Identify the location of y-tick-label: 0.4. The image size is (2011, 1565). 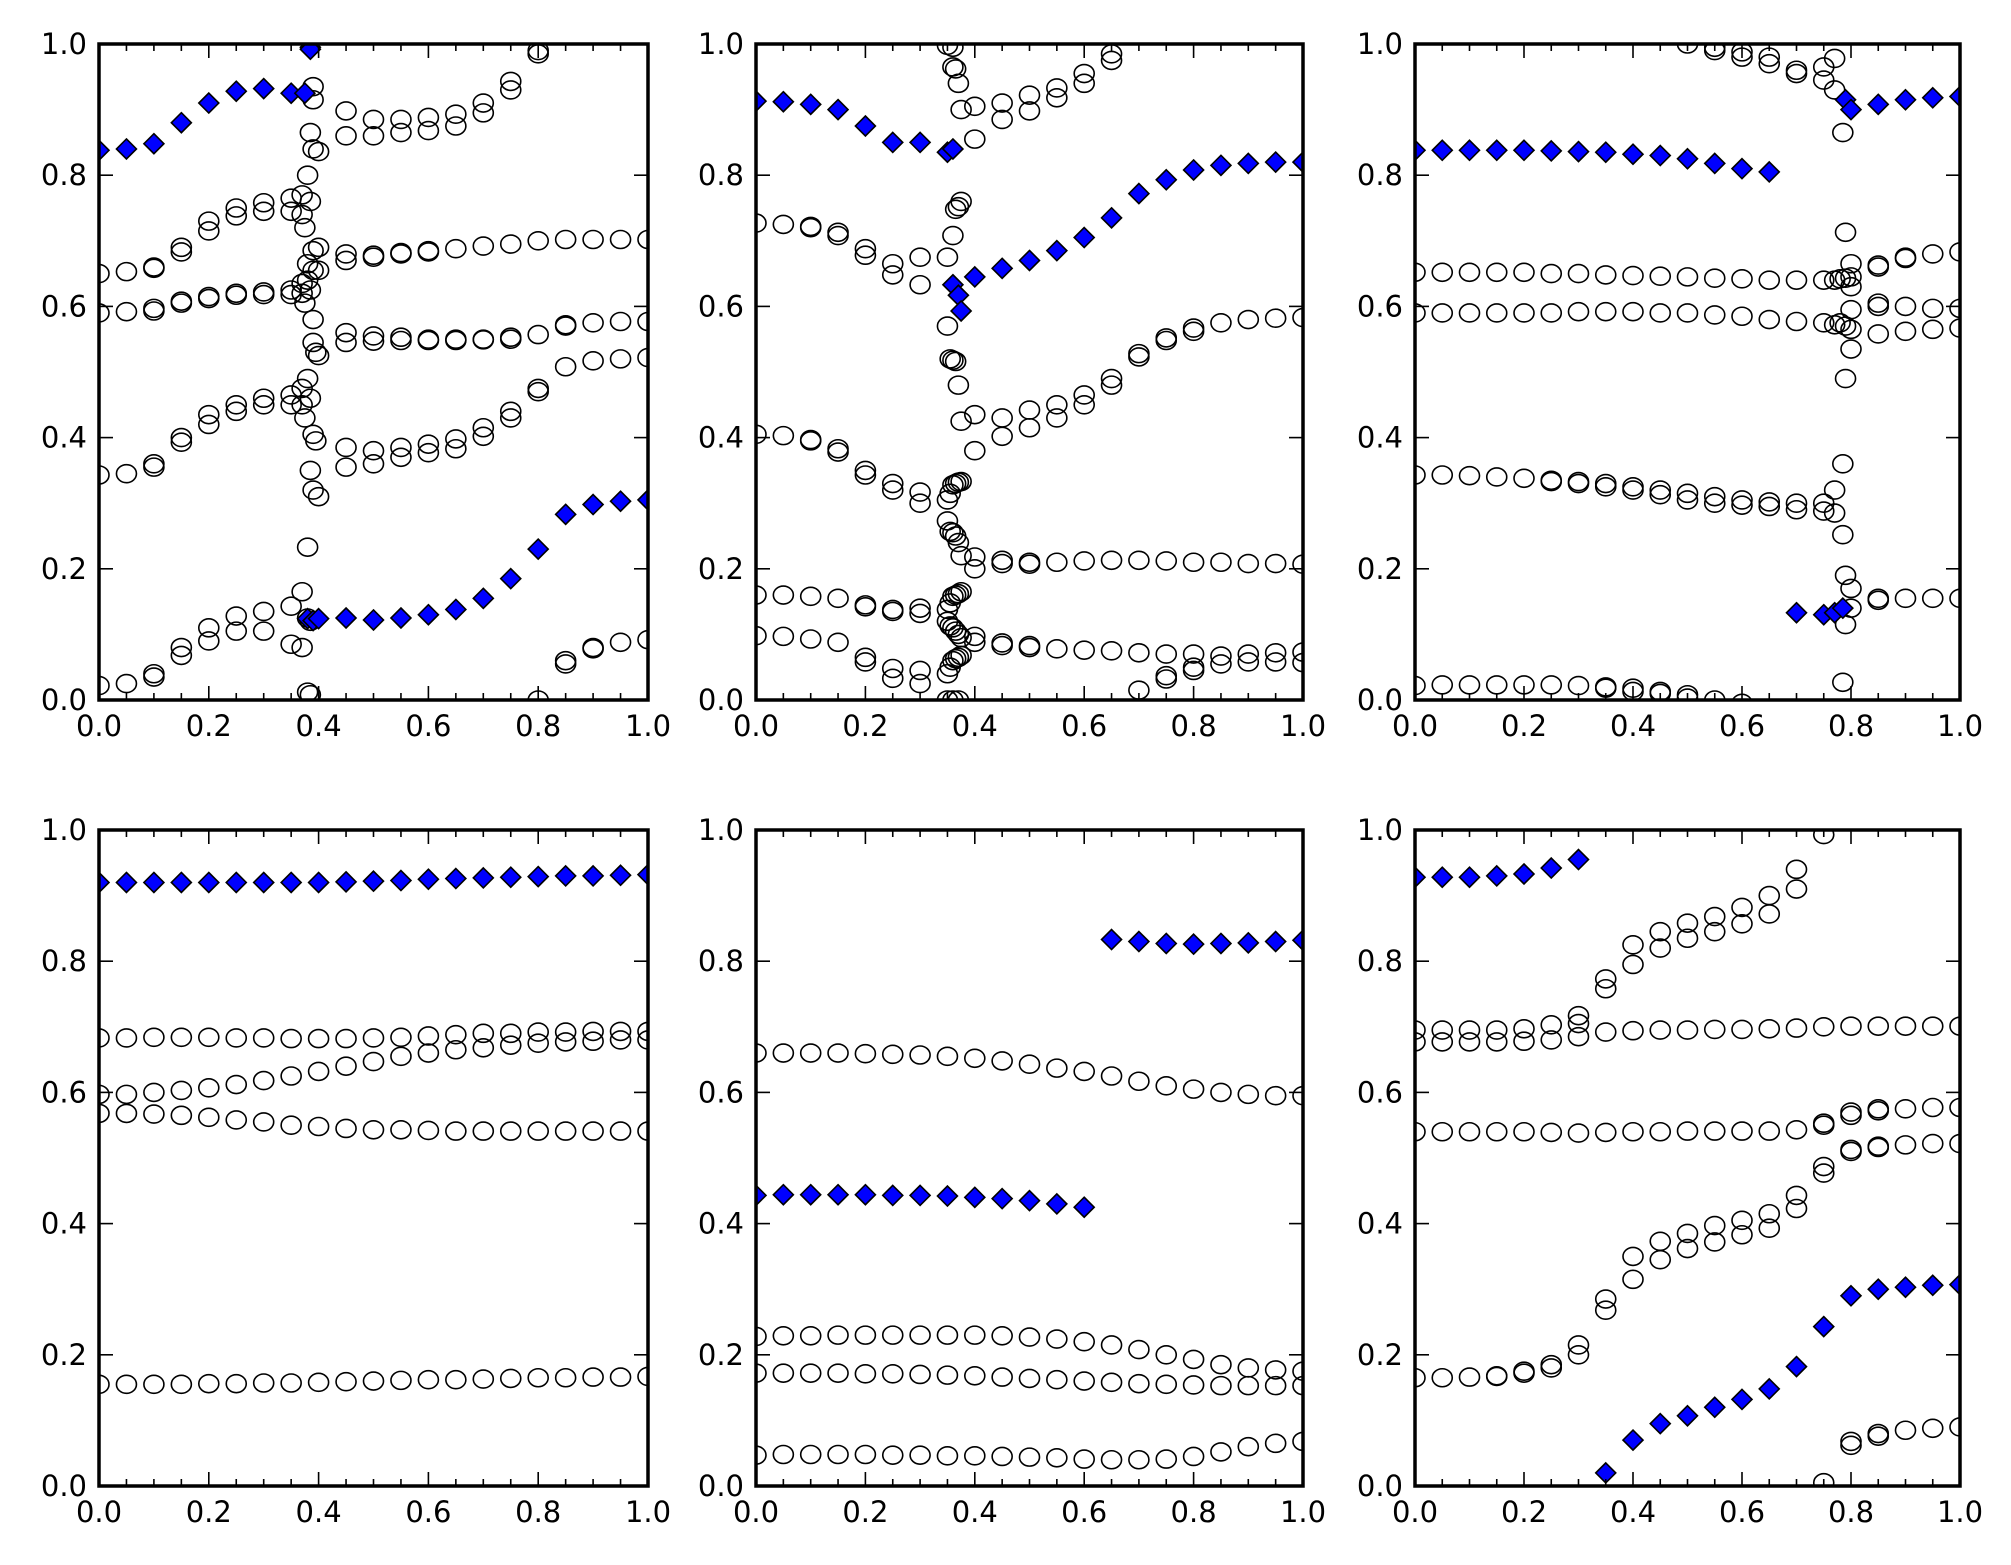
(721, 438).